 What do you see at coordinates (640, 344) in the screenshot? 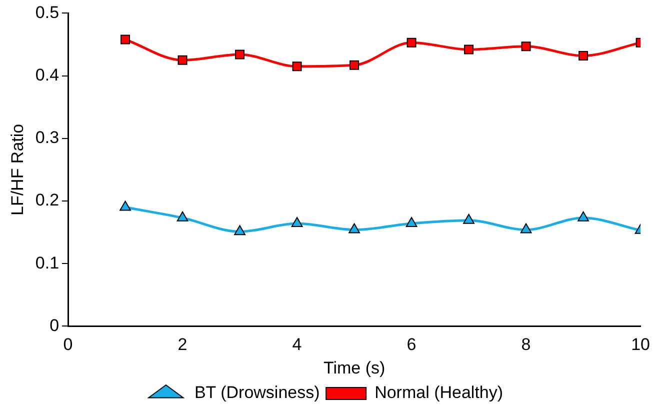
I see `x-tick-label: 10` at bounding box center [640, 344].